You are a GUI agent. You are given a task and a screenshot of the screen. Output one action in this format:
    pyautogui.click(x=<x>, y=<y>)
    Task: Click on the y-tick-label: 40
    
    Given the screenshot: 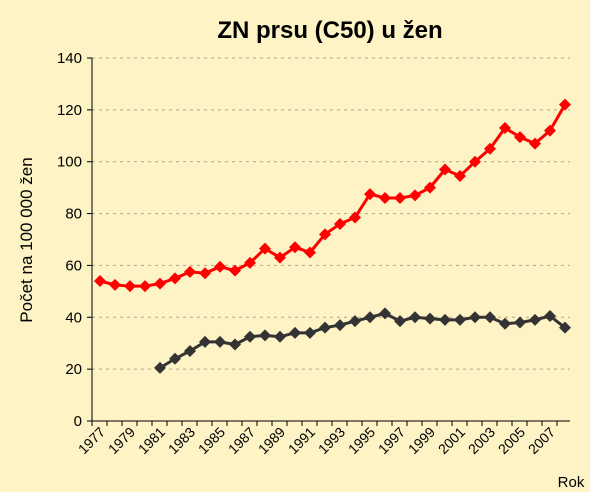 What is the action you would take?
    pyautogui.click(x=73, y=317)
    